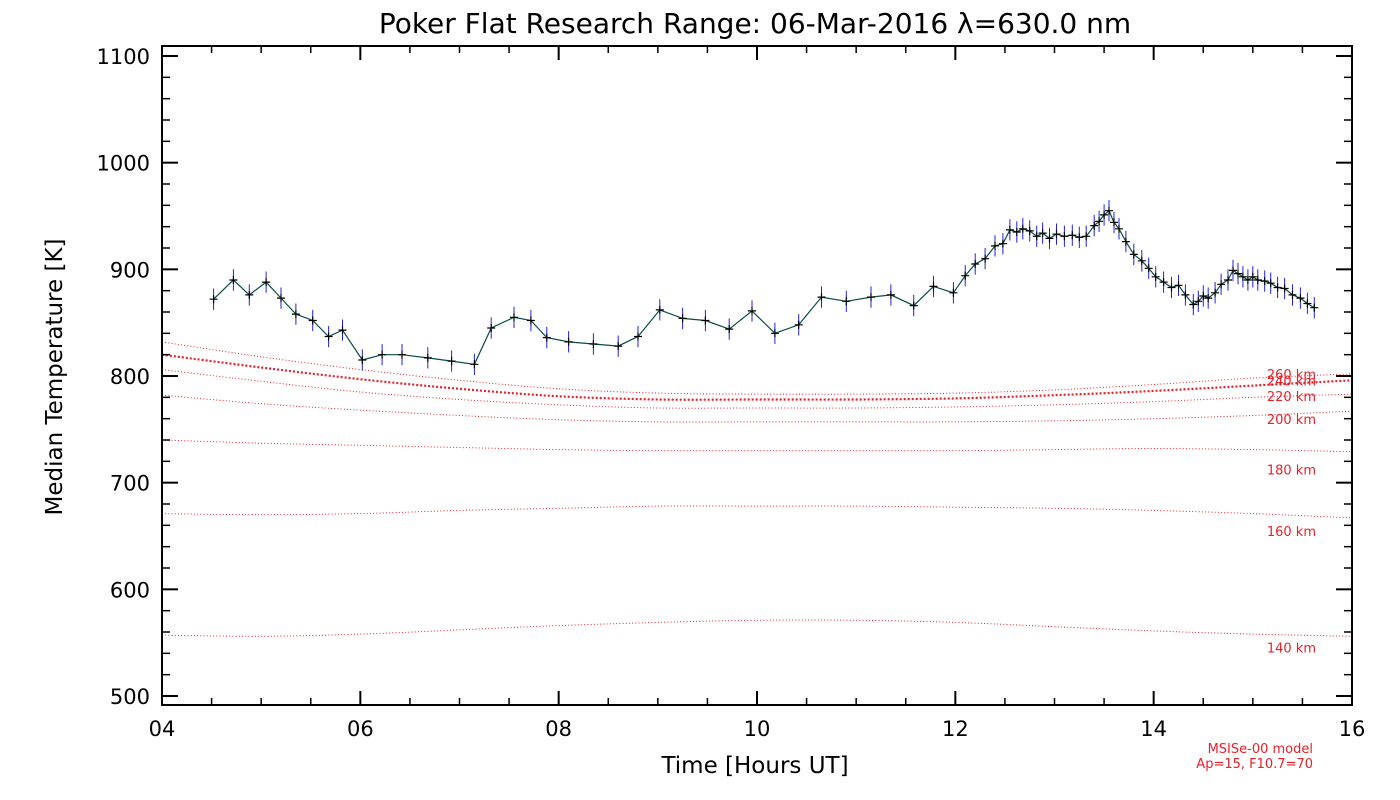 This screenshot has width=1400, height=800. Describe the element at coordinates (955, 729) in the screenshot. I see `x-tick-label: 12` at that location.